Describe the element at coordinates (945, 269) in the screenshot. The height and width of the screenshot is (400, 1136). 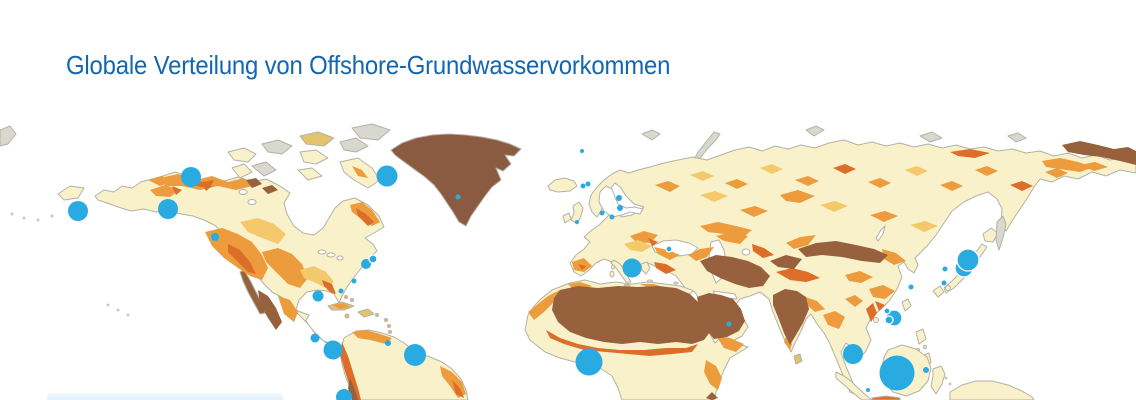
I see `offshore-groundwater-marker-sea-of-japan` at that location.